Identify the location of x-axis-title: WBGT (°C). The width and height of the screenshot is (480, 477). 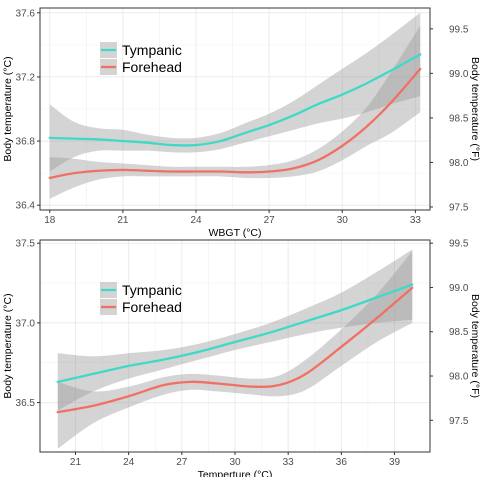
(235, 233).